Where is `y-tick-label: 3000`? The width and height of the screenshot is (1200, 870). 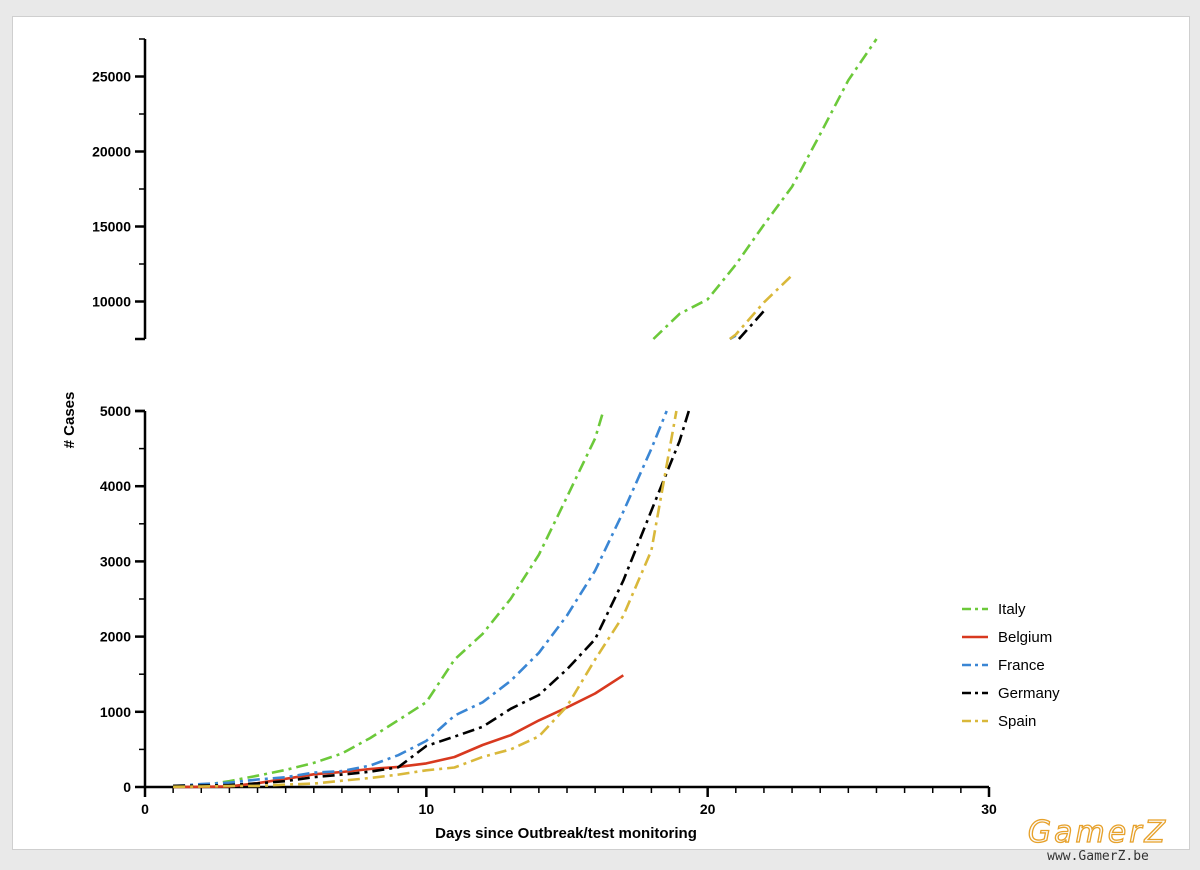
y-tick-label: 3000 is located at coordinates (115, 561).